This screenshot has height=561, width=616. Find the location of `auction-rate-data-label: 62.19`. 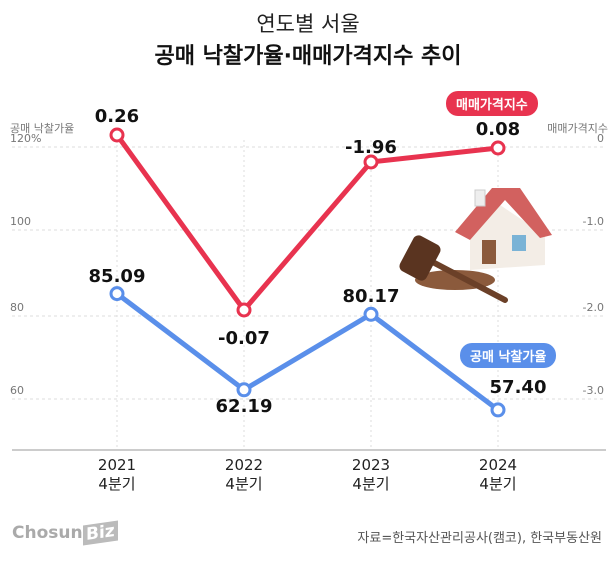

auction-rate-data-label: 62.19 is located at coordinates (244, 406).